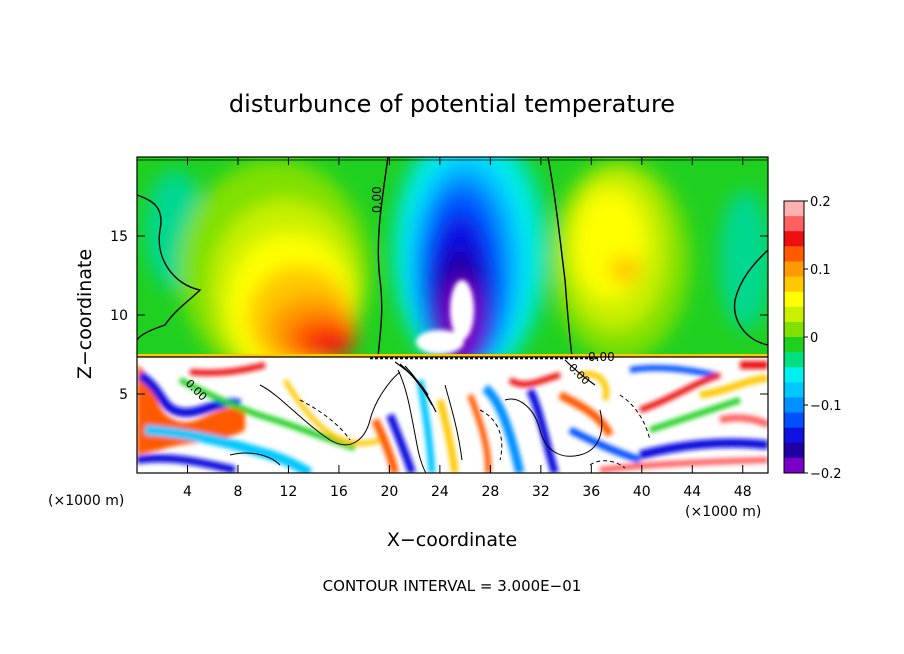  Describe the element at coordinates (289, 492) in the screenshot. I see `x-tick-label: 12` at that location.